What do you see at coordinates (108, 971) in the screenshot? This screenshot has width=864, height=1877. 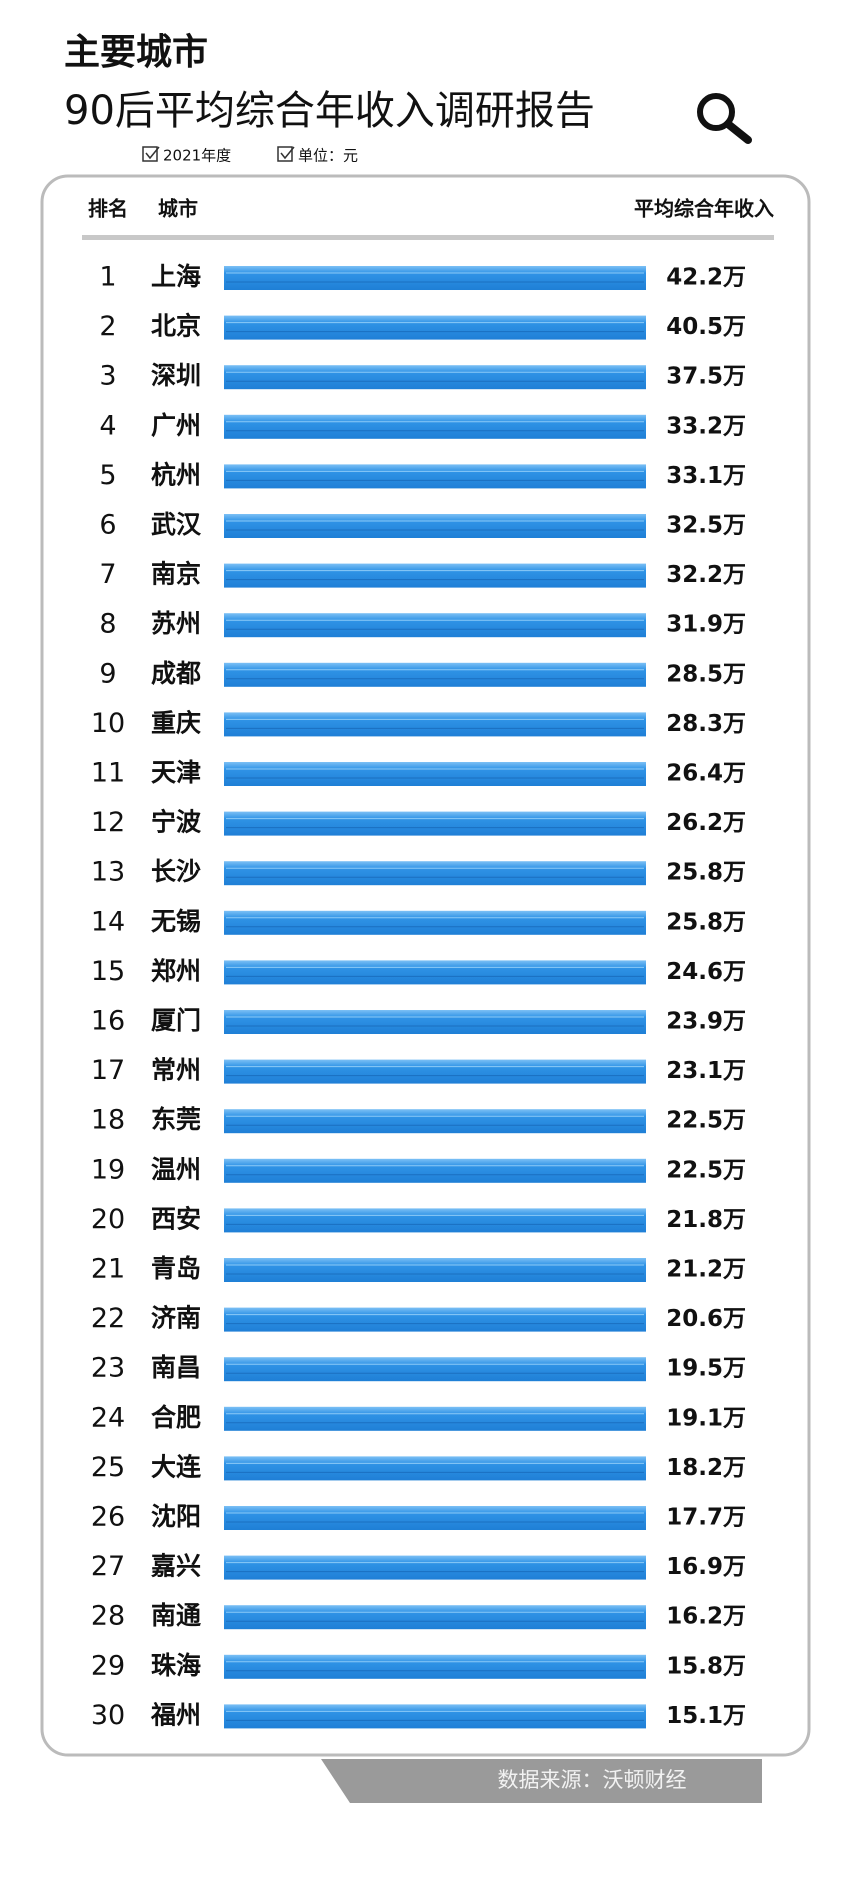 I see `rank: 15` at bounding box center [108, 971].